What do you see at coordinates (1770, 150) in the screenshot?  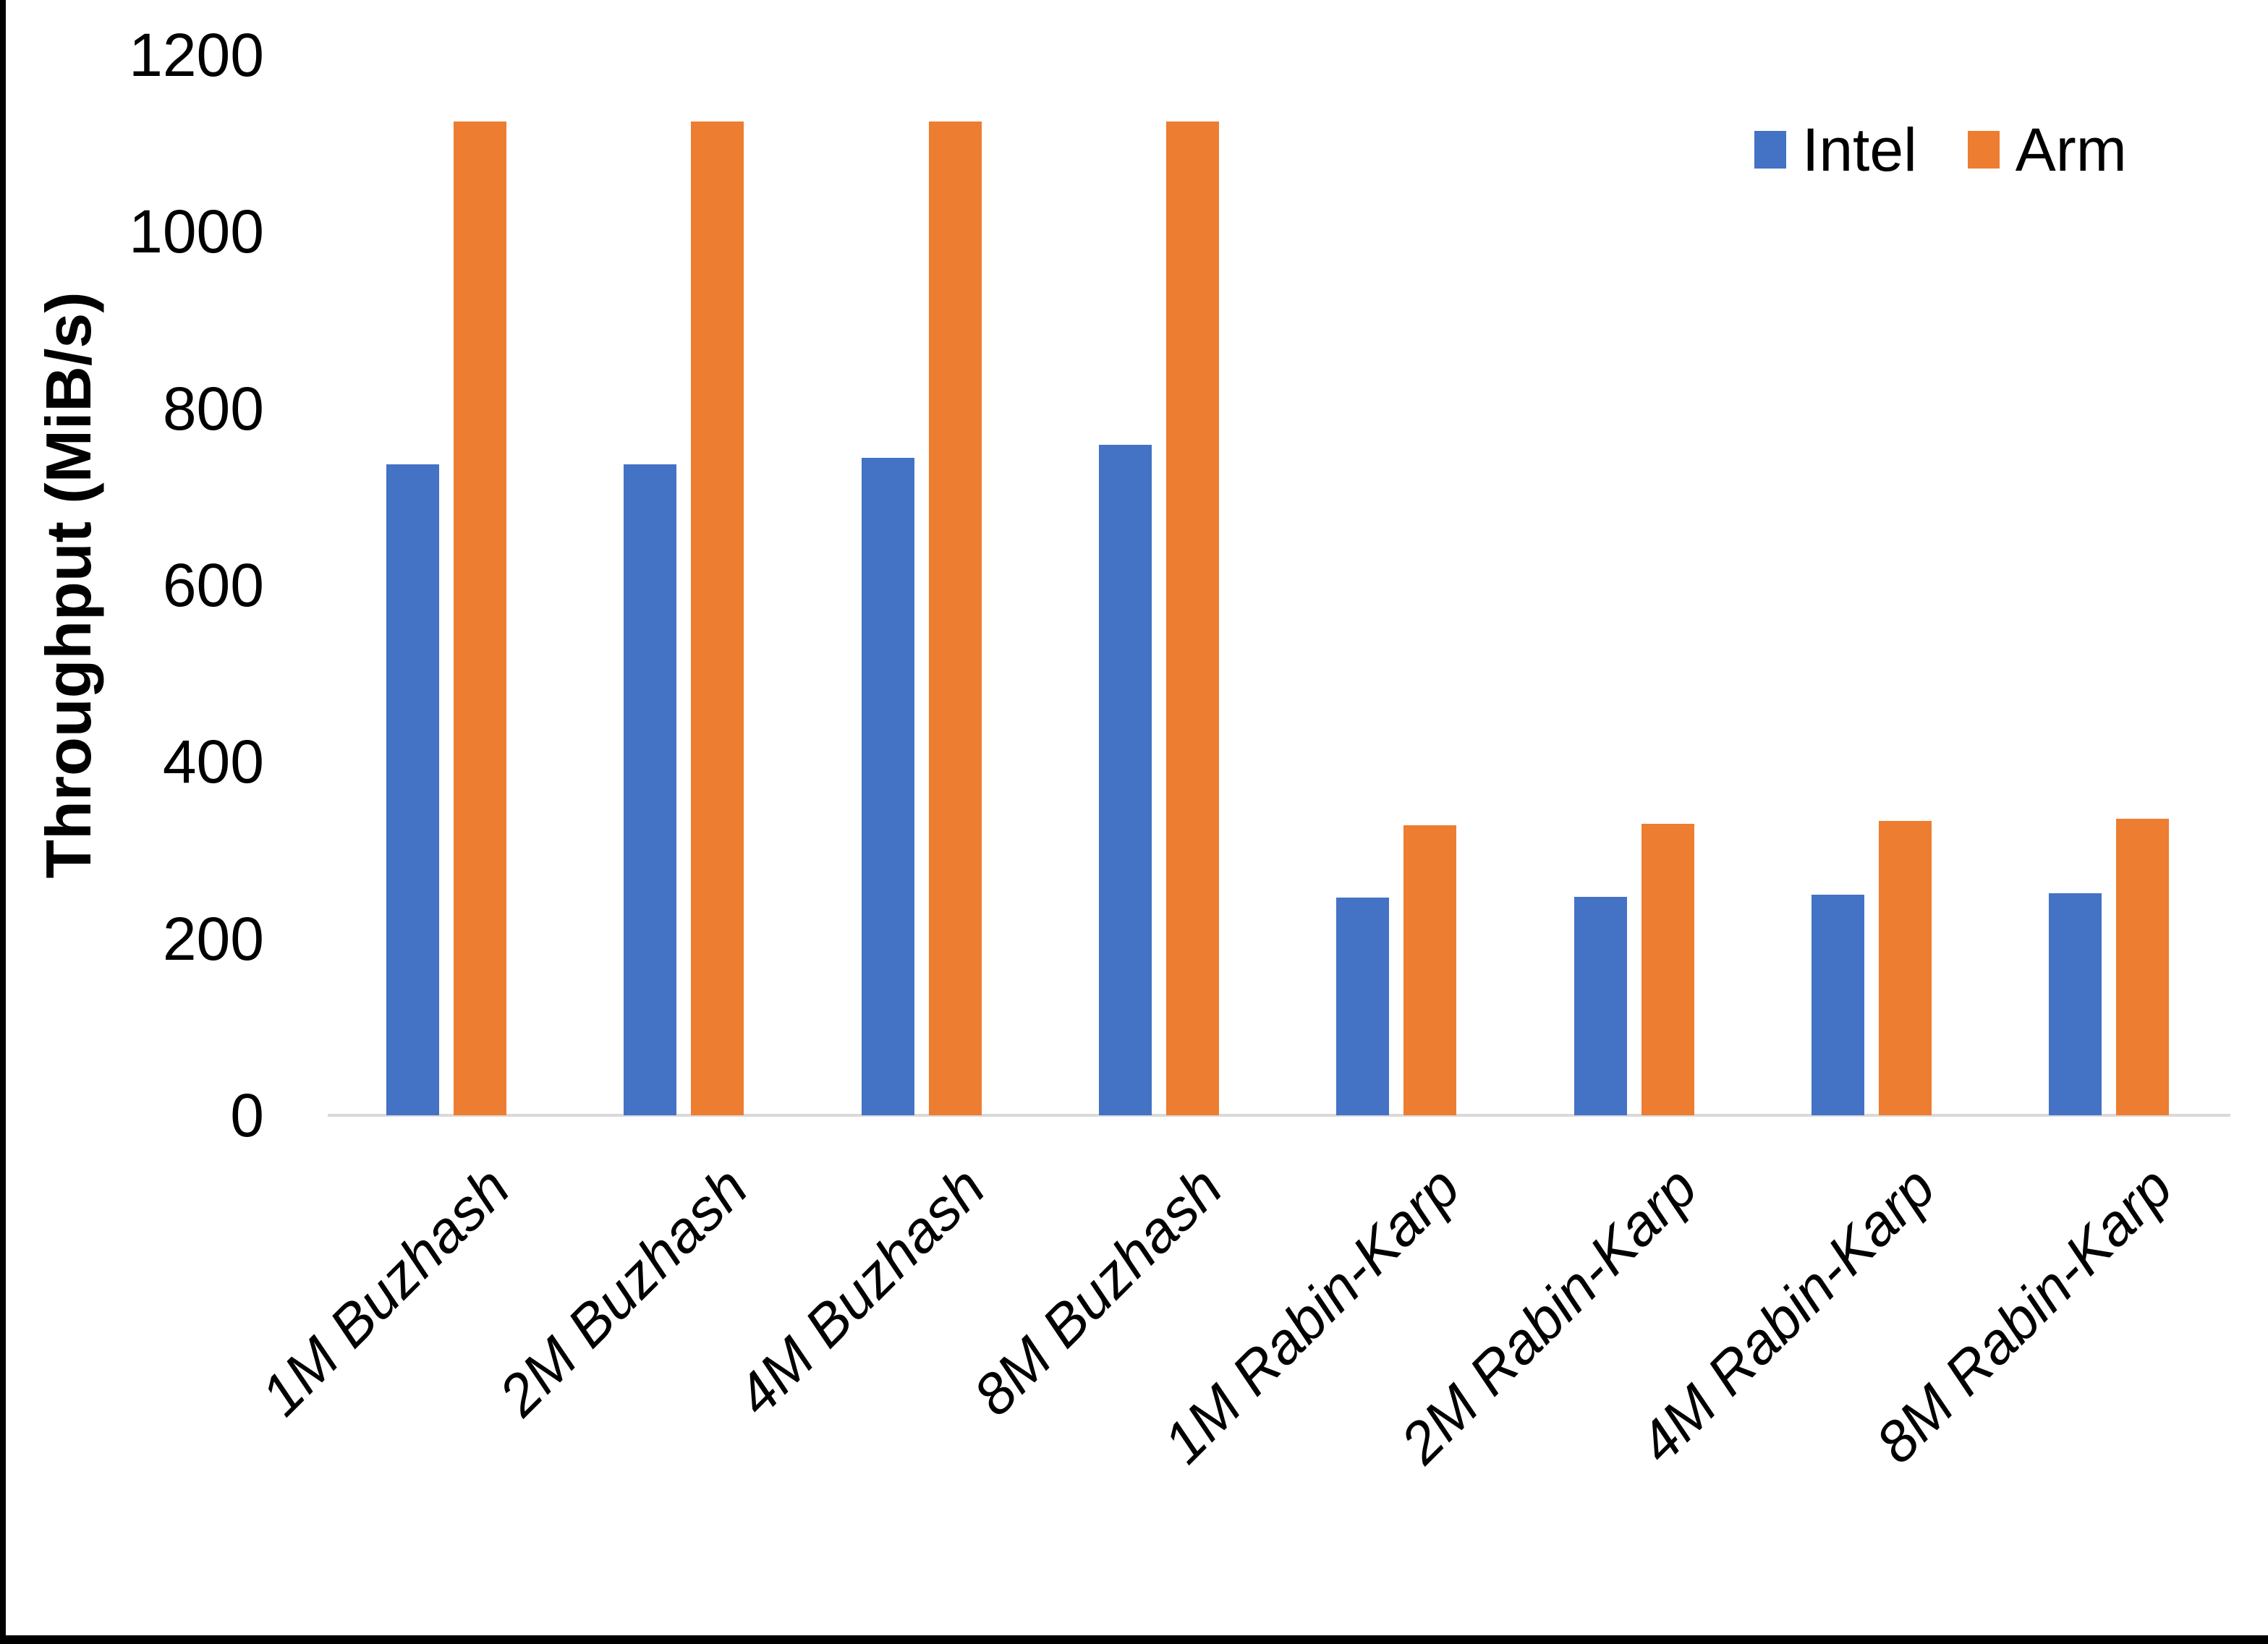 I see `intel-swatch-icon` at bounding box center [1770, 150].